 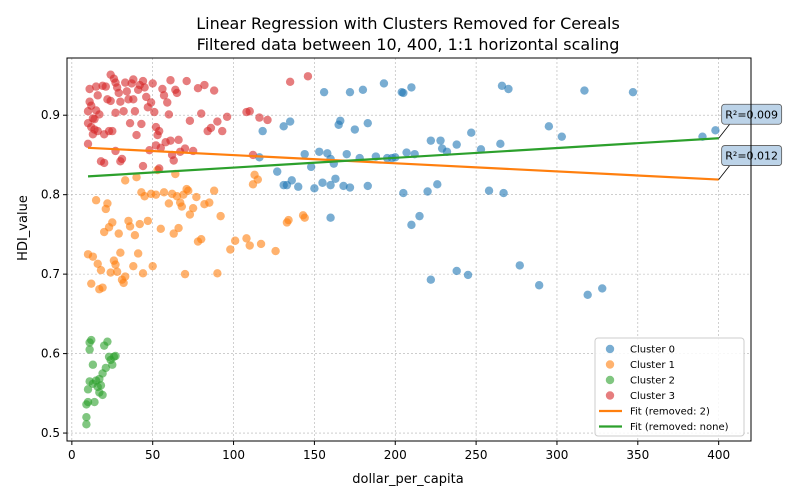 I want to click on y-tick-label: 0.7, so click(x=50, y=274).